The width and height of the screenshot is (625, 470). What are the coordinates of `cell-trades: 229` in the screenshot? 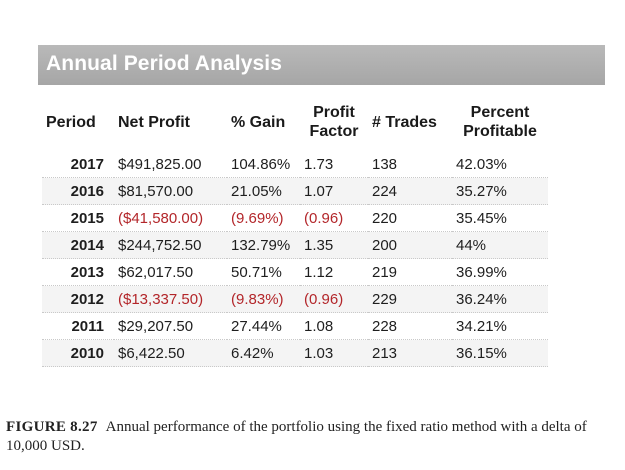 It's located at (410, 299).